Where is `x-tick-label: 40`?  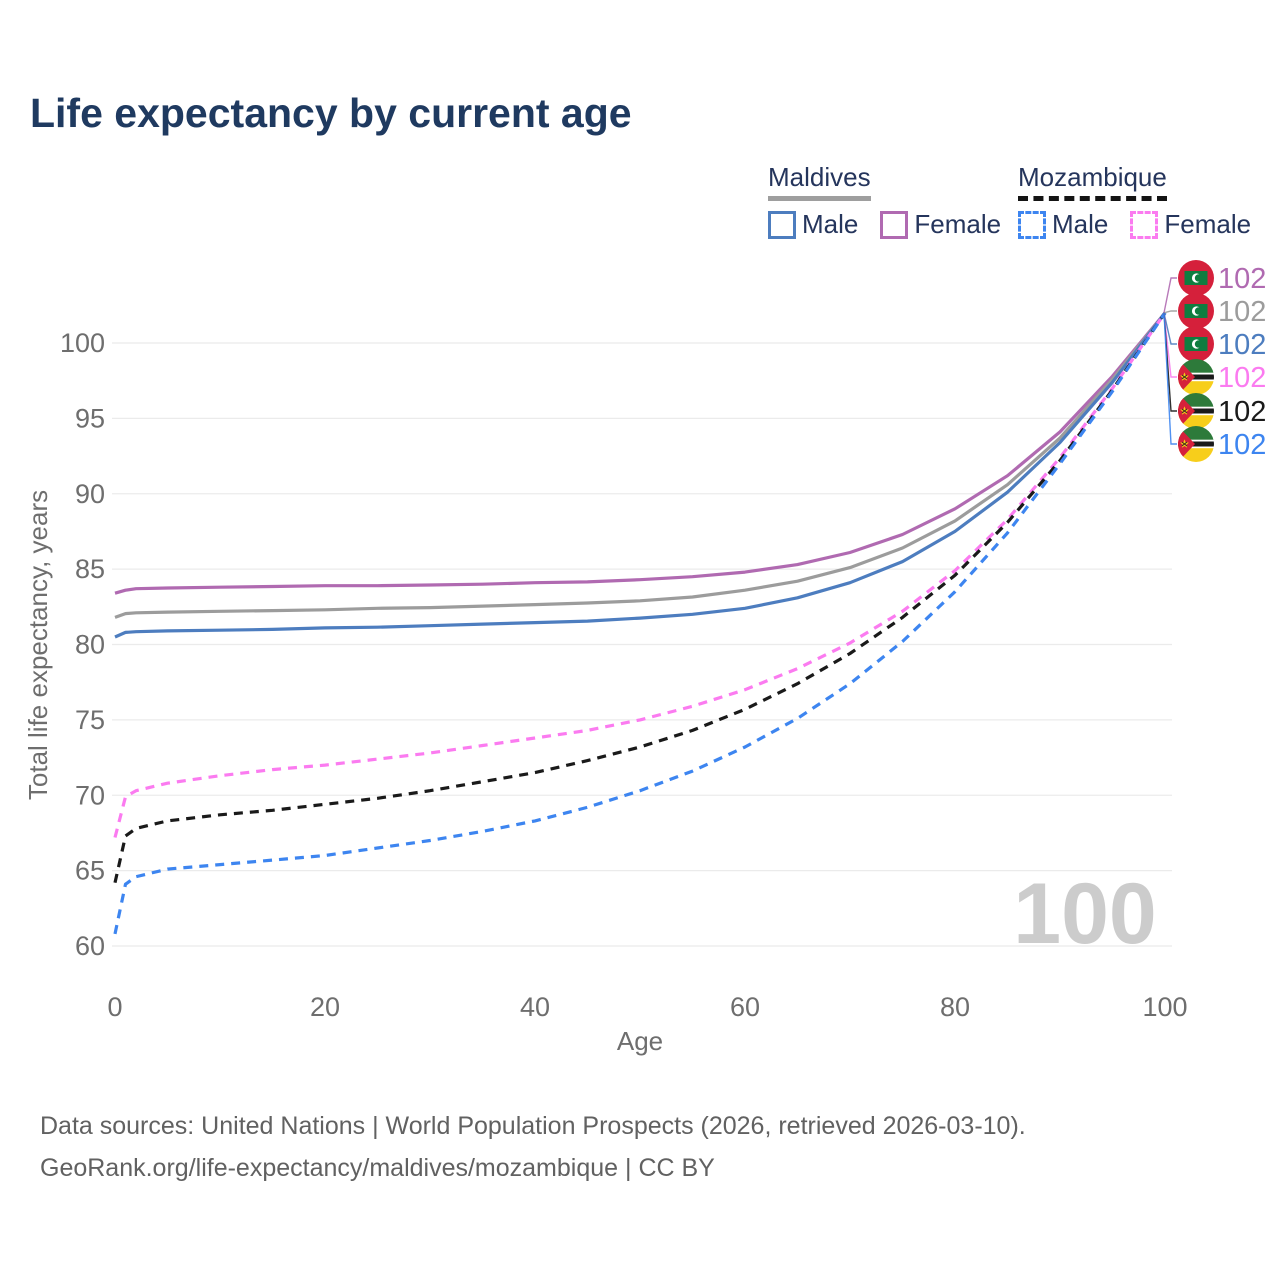
x-tick-label: 40 is located at coordinates (535, 1007).